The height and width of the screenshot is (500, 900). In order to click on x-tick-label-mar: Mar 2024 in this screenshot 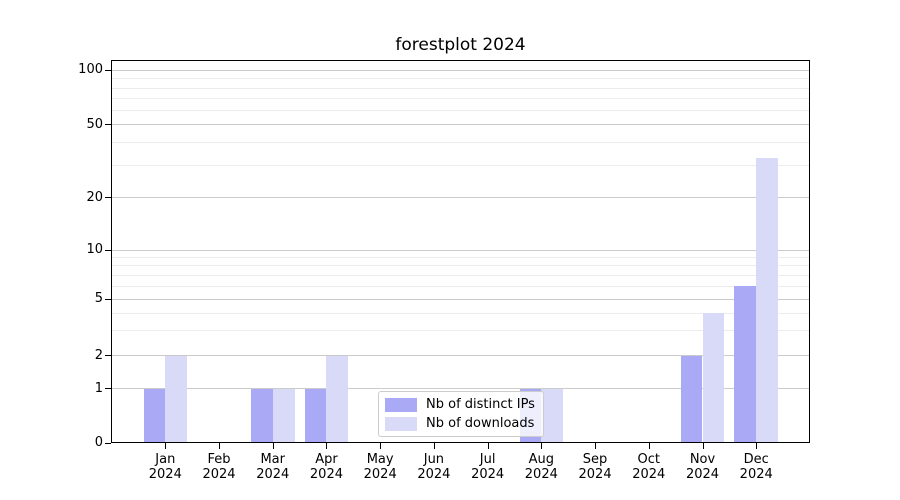, I will do `click(273, 467)`.